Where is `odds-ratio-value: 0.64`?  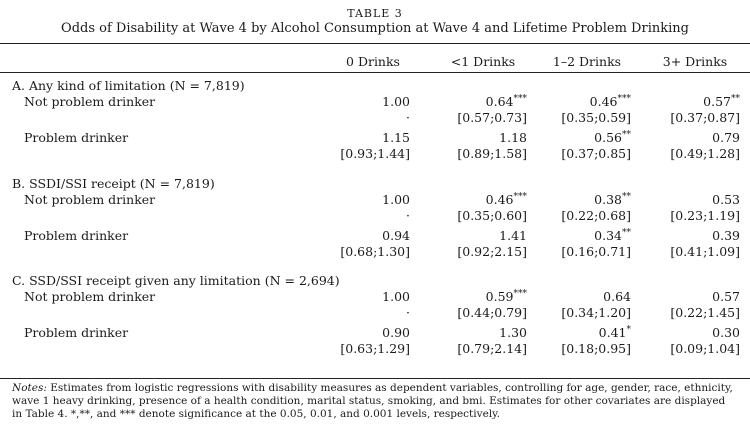 odds-ratio-value: 0.64 is located at coordinates (571, 296).